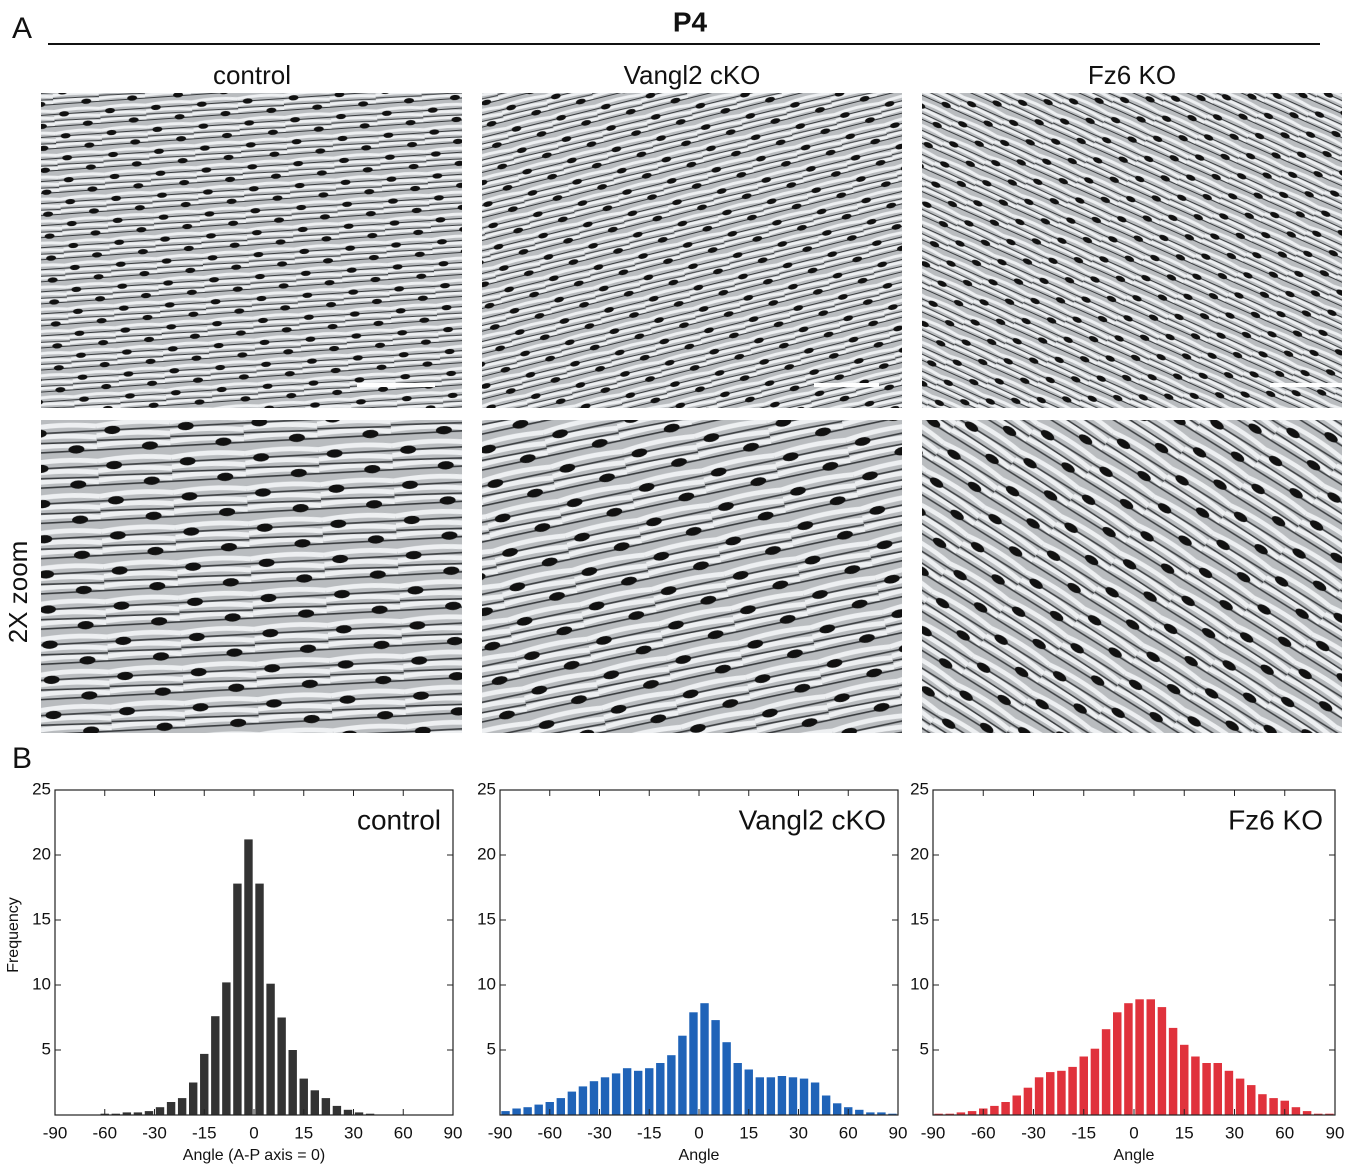  Describe the element at coordinates (399, 819) in the screenshot. I see `chart-title: control` at that location.